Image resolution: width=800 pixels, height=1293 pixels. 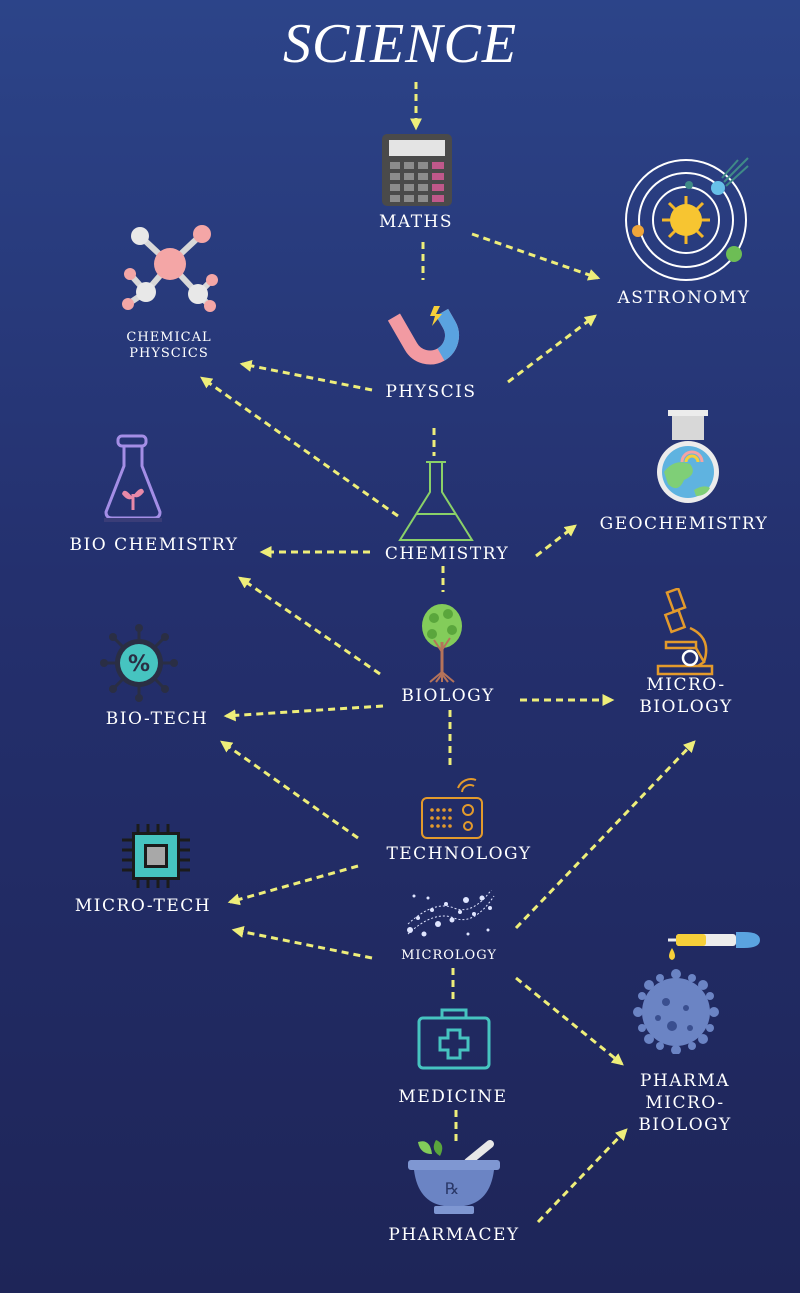 I want to click on node-physics: PHYSCIS, so click(x=431, y=392).